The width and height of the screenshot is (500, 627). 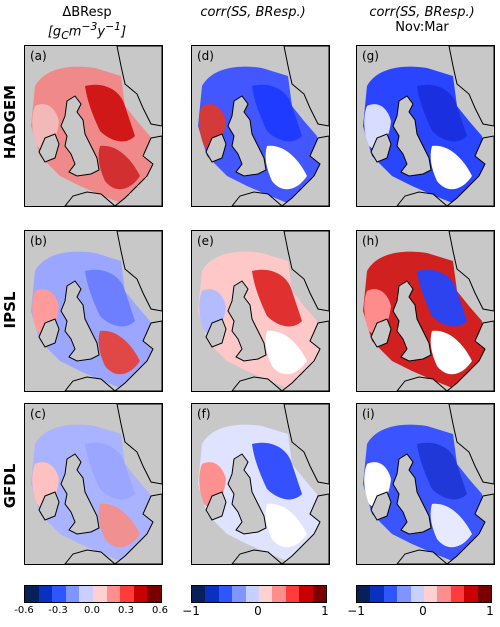 What do you see at coordinates (370, 241) in the screenshot?
I see `panel-label: (h)` at bounding box center [370, 241].